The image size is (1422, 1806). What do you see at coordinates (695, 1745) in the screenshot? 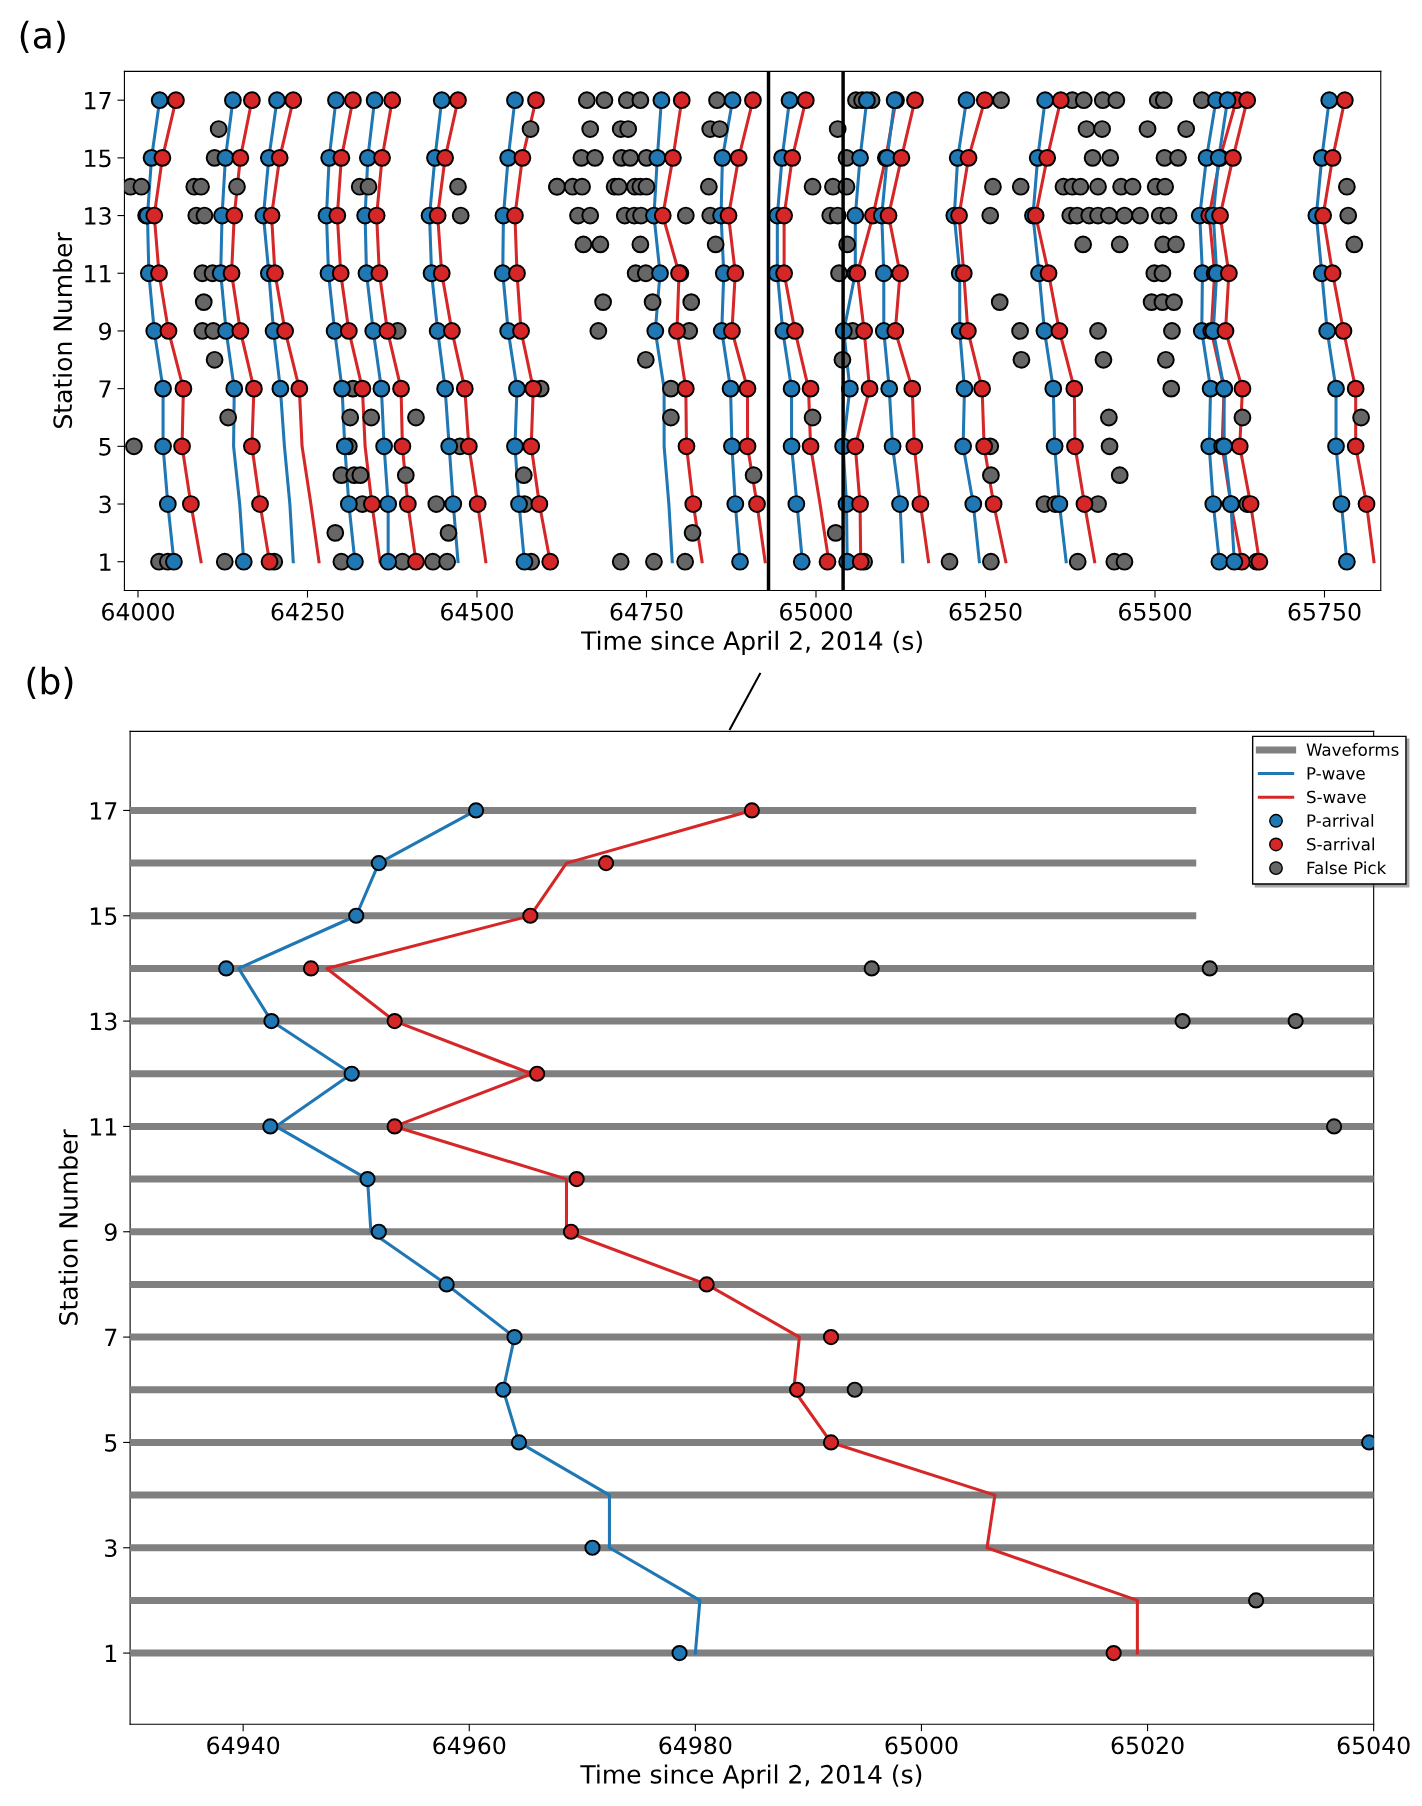
I see `x-tick-label: 64980` at bounding box center [695, 1745].